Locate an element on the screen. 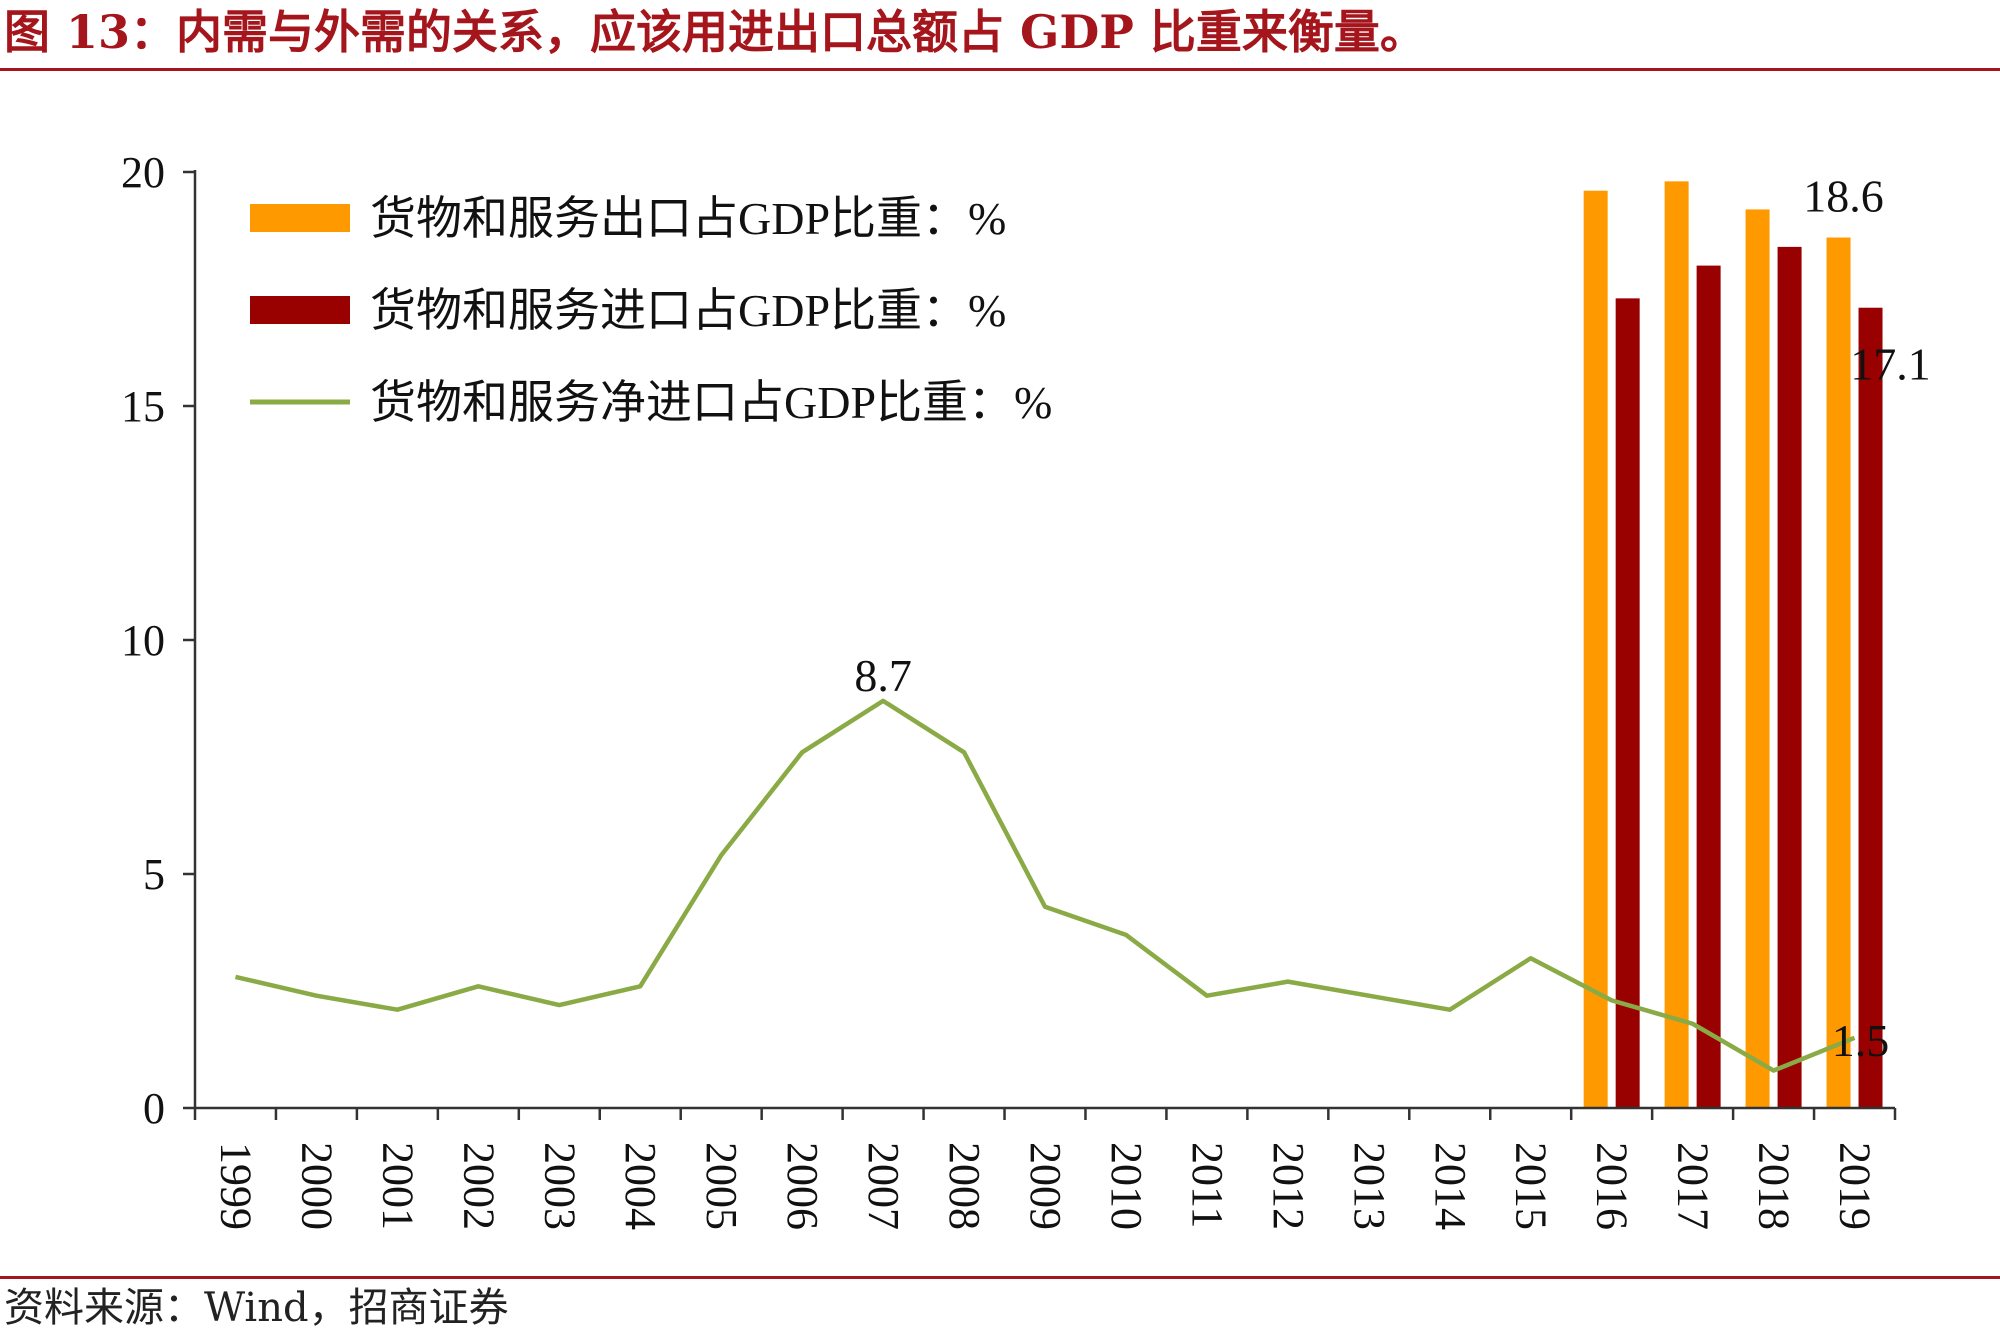 Image resolution: width=2000 pixels, height=1338 pixels. source-note: 资料来源：Wind，招商证券 is located at coordinates (256, 1308).